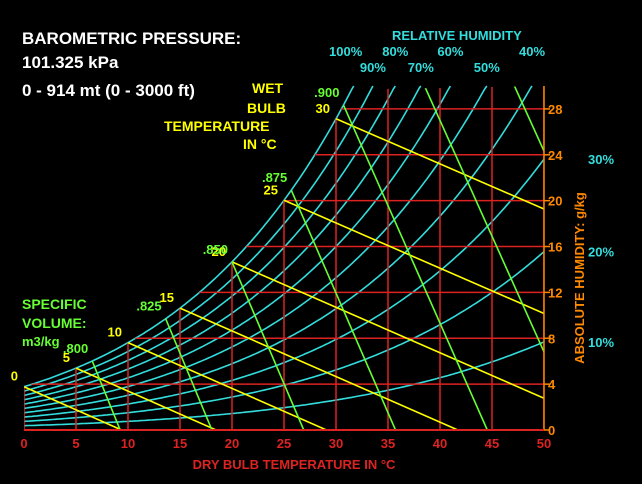 This screenshot has width=642, height=484. I want to click on wet-bulb-label-2: BULB, so click(266, 108).